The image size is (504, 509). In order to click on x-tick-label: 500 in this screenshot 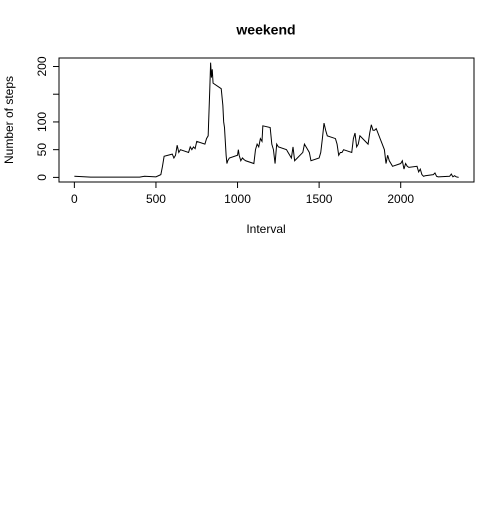, I will do `click(156, 199)`.